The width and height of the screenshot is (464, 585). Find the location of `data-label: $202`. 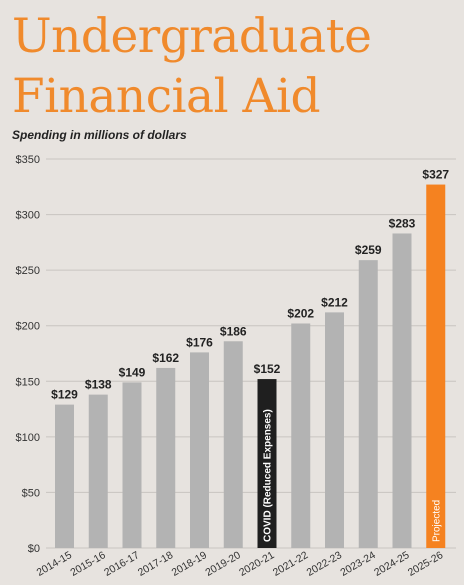

data-label: $202 is located at coordinates (300, 313).